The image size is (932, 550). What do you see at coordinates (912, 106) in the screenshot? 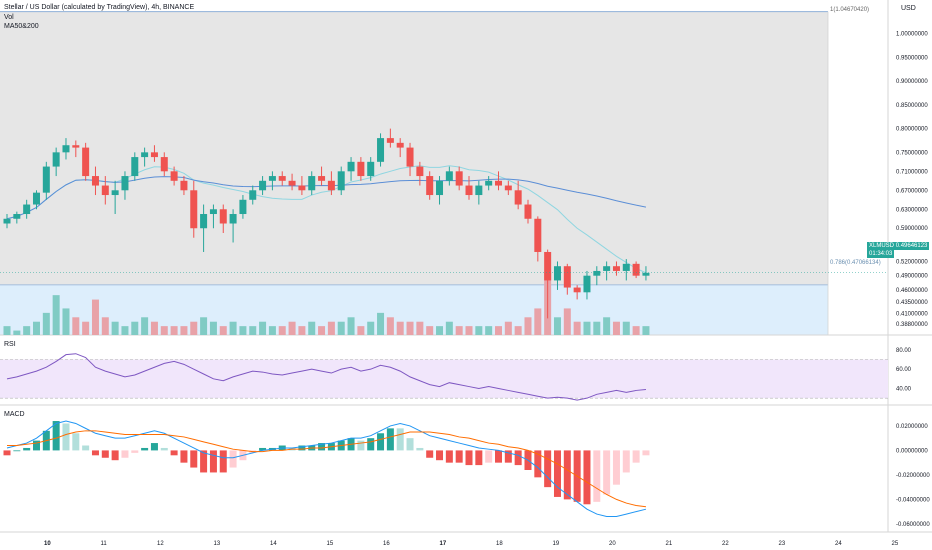
I see `price-tick-label: 0.85000000` at bounding box center [912, 106].